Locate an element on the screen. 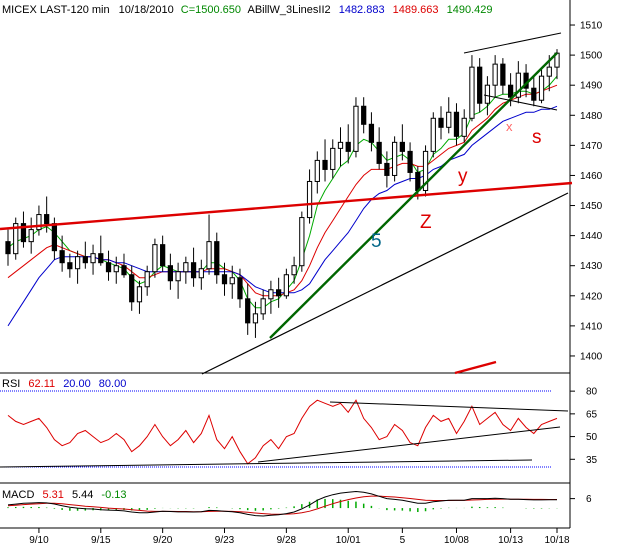 The height and width of the screenshot is (550, 619). macd-header: MACD 5.31 5.44 -0.13 is located at coordinates (64, 495).